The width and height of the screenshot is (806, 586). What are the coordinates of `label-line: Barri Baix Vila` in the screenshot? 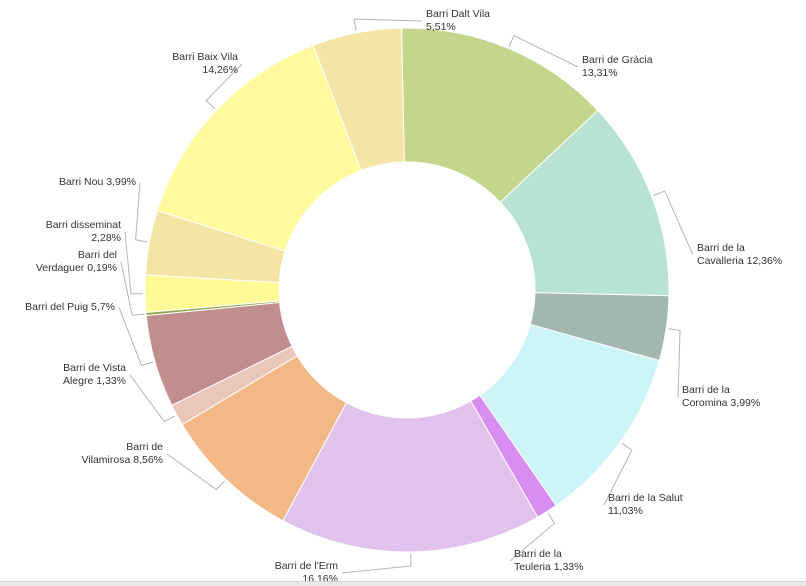 It's located at (205, 57).